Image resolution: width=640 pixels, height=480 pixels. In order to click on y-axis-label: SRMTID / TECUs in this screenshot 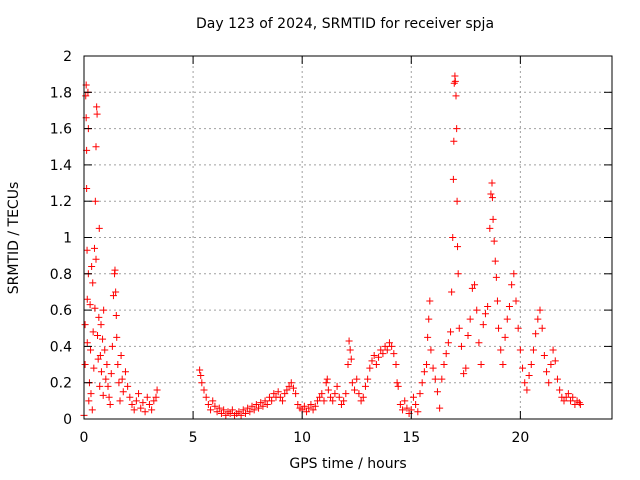, I will do `click(14, 238)`.